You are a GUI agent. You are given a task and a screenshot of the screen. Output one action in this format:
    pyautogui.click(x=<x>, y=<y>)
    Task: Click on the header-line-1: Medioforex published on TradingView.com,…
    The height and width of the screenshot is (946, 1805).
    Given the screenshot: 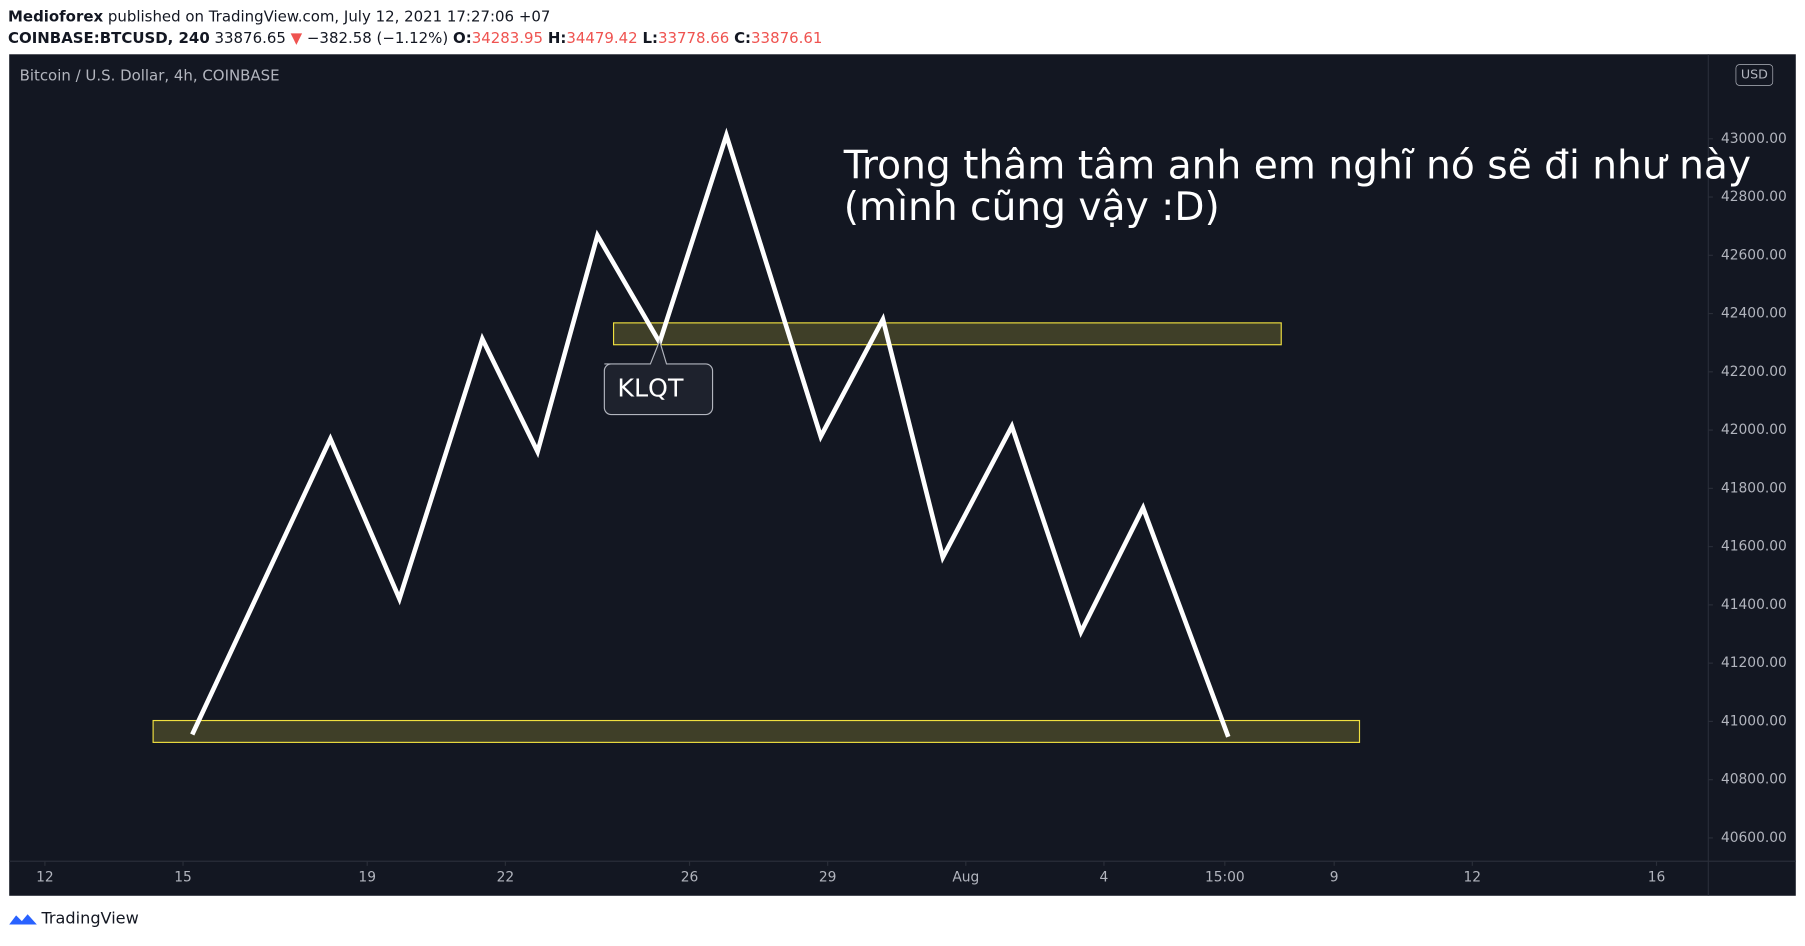 What is the action you would take?
    pyautogui.click(x=279, y=16)
    